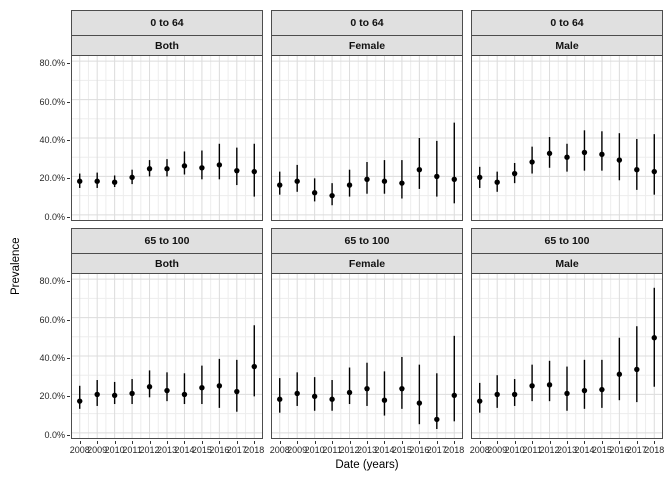  I want to click on x-tick-label: 2009, so click(97, 450).